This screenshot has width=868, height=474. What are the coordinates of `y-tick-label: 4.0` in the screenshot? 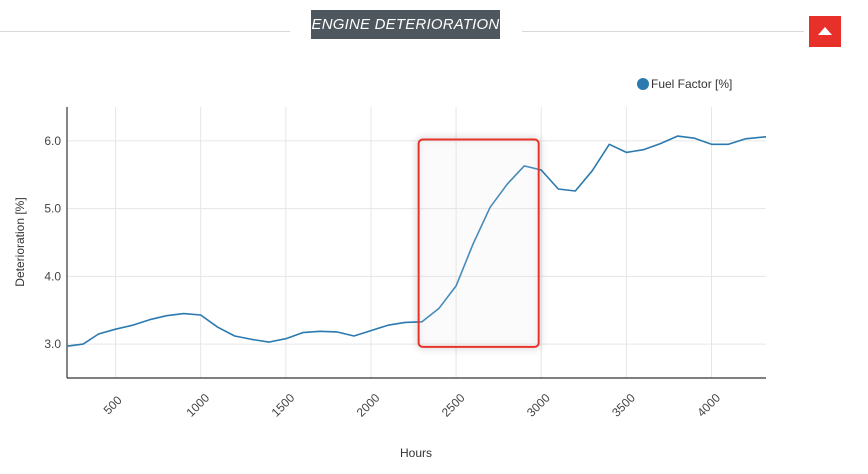 It's located at (52, 276).